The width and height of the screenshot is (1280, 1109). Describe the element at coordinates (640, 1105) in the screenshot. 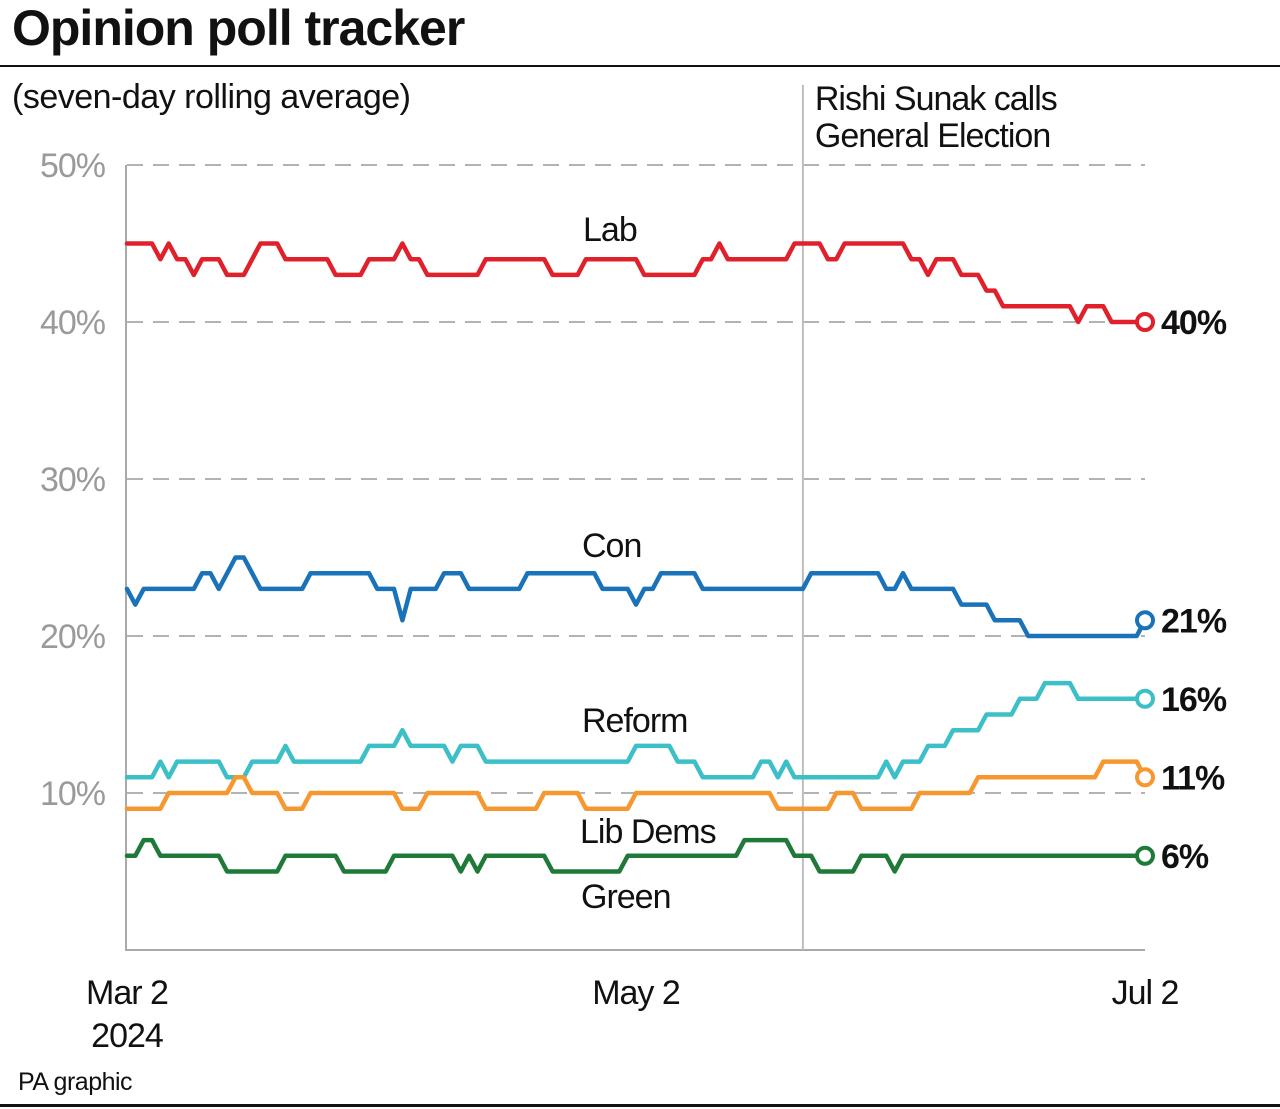

I see `bottom-rule` at that location.